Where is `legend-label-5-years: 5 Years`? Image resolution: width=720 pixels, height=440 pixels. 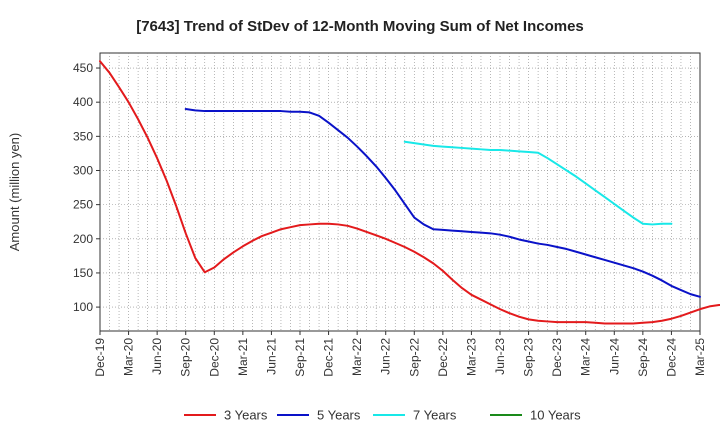
legend-label-5-years: 5 Years is located at coordinates (339, 415).